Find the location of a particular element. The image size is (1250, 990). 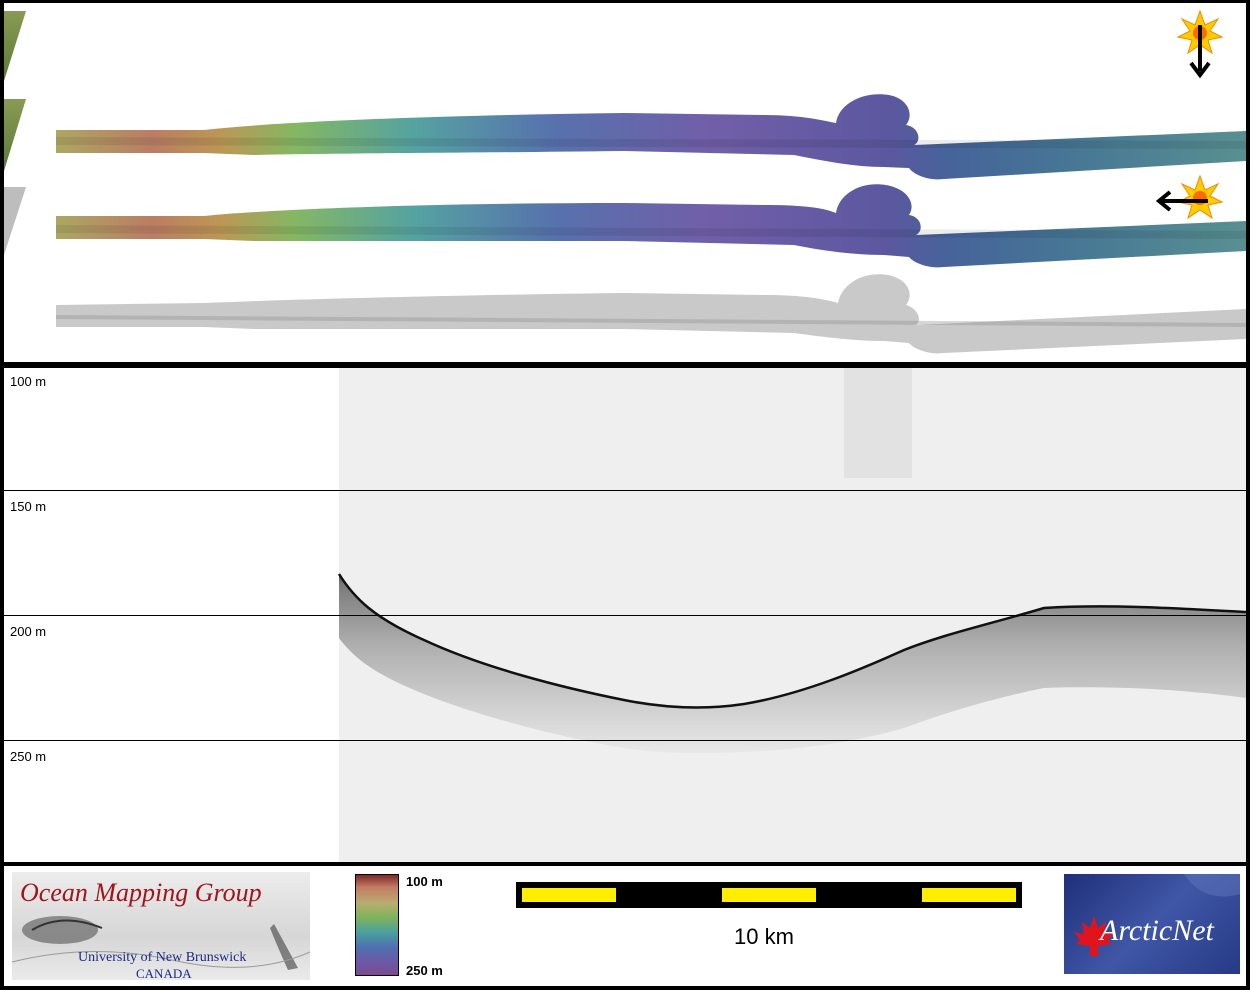

bathymetry-strip-north-lit is located at coordinates (650, 137).